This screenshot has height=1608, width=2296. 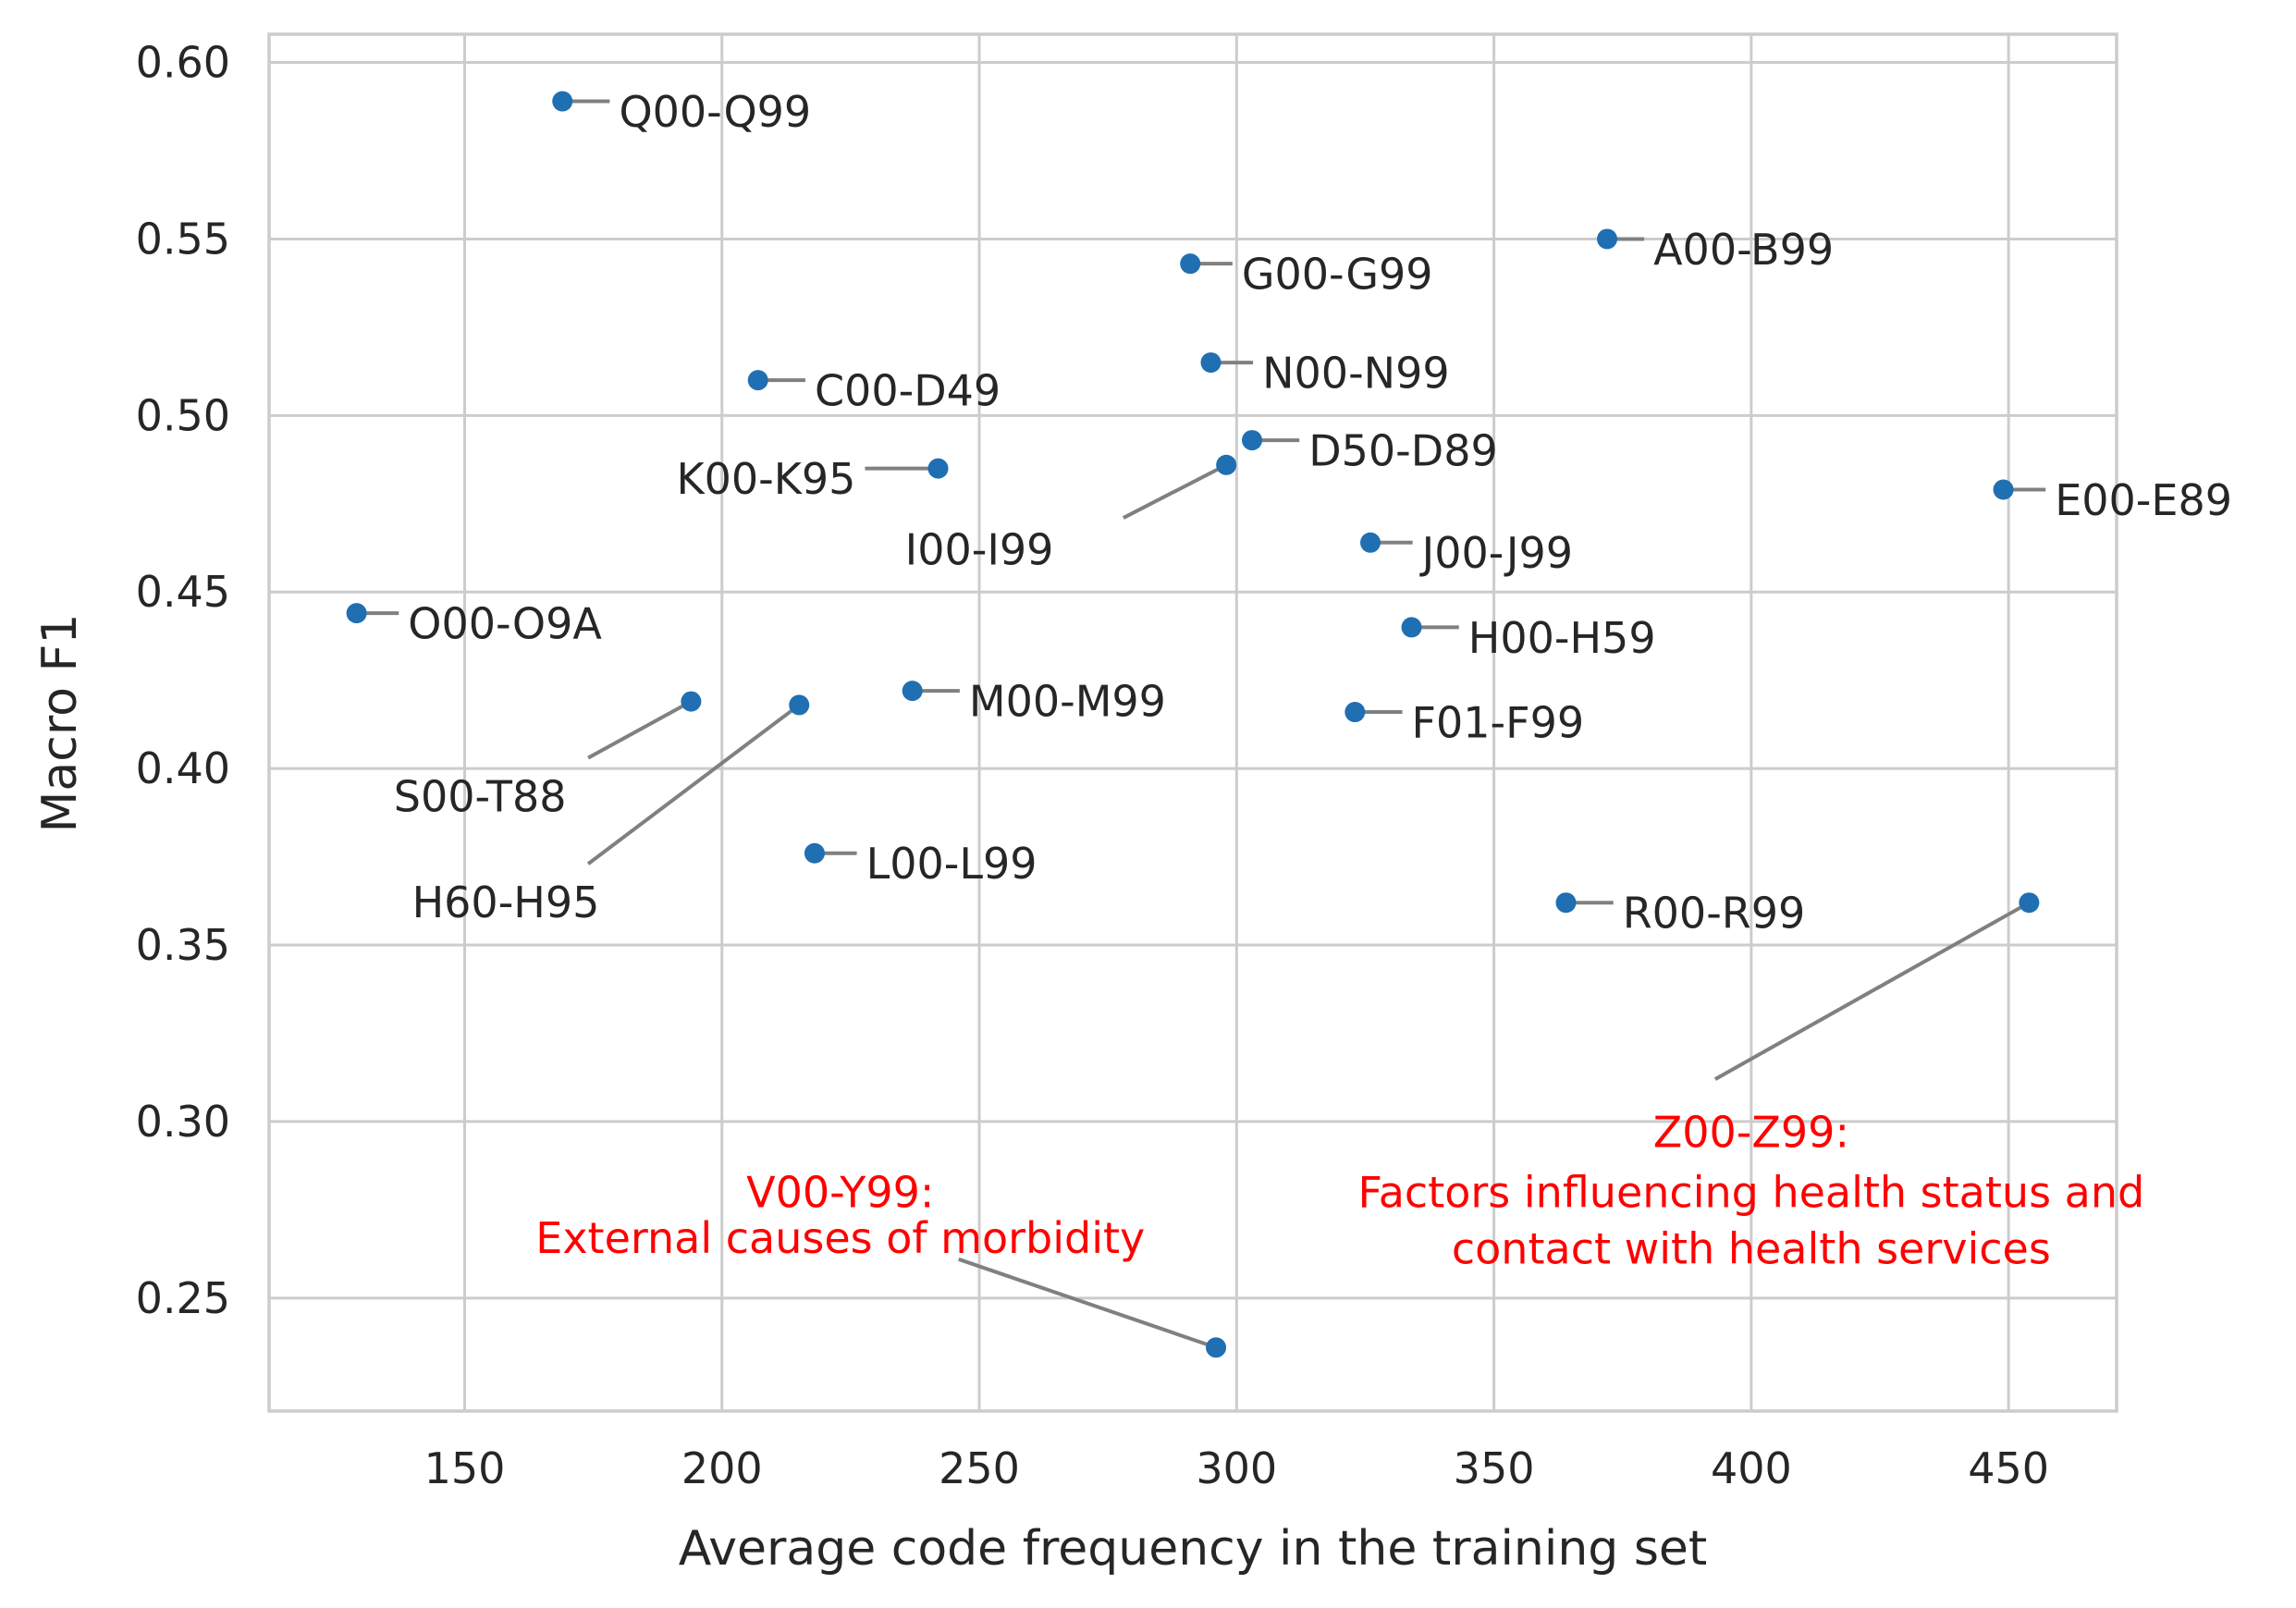 What do you see at coordinates (1403, 451) in the screenshot?
I see `point-label: D50-D89` at bounding box center [1403, 451].